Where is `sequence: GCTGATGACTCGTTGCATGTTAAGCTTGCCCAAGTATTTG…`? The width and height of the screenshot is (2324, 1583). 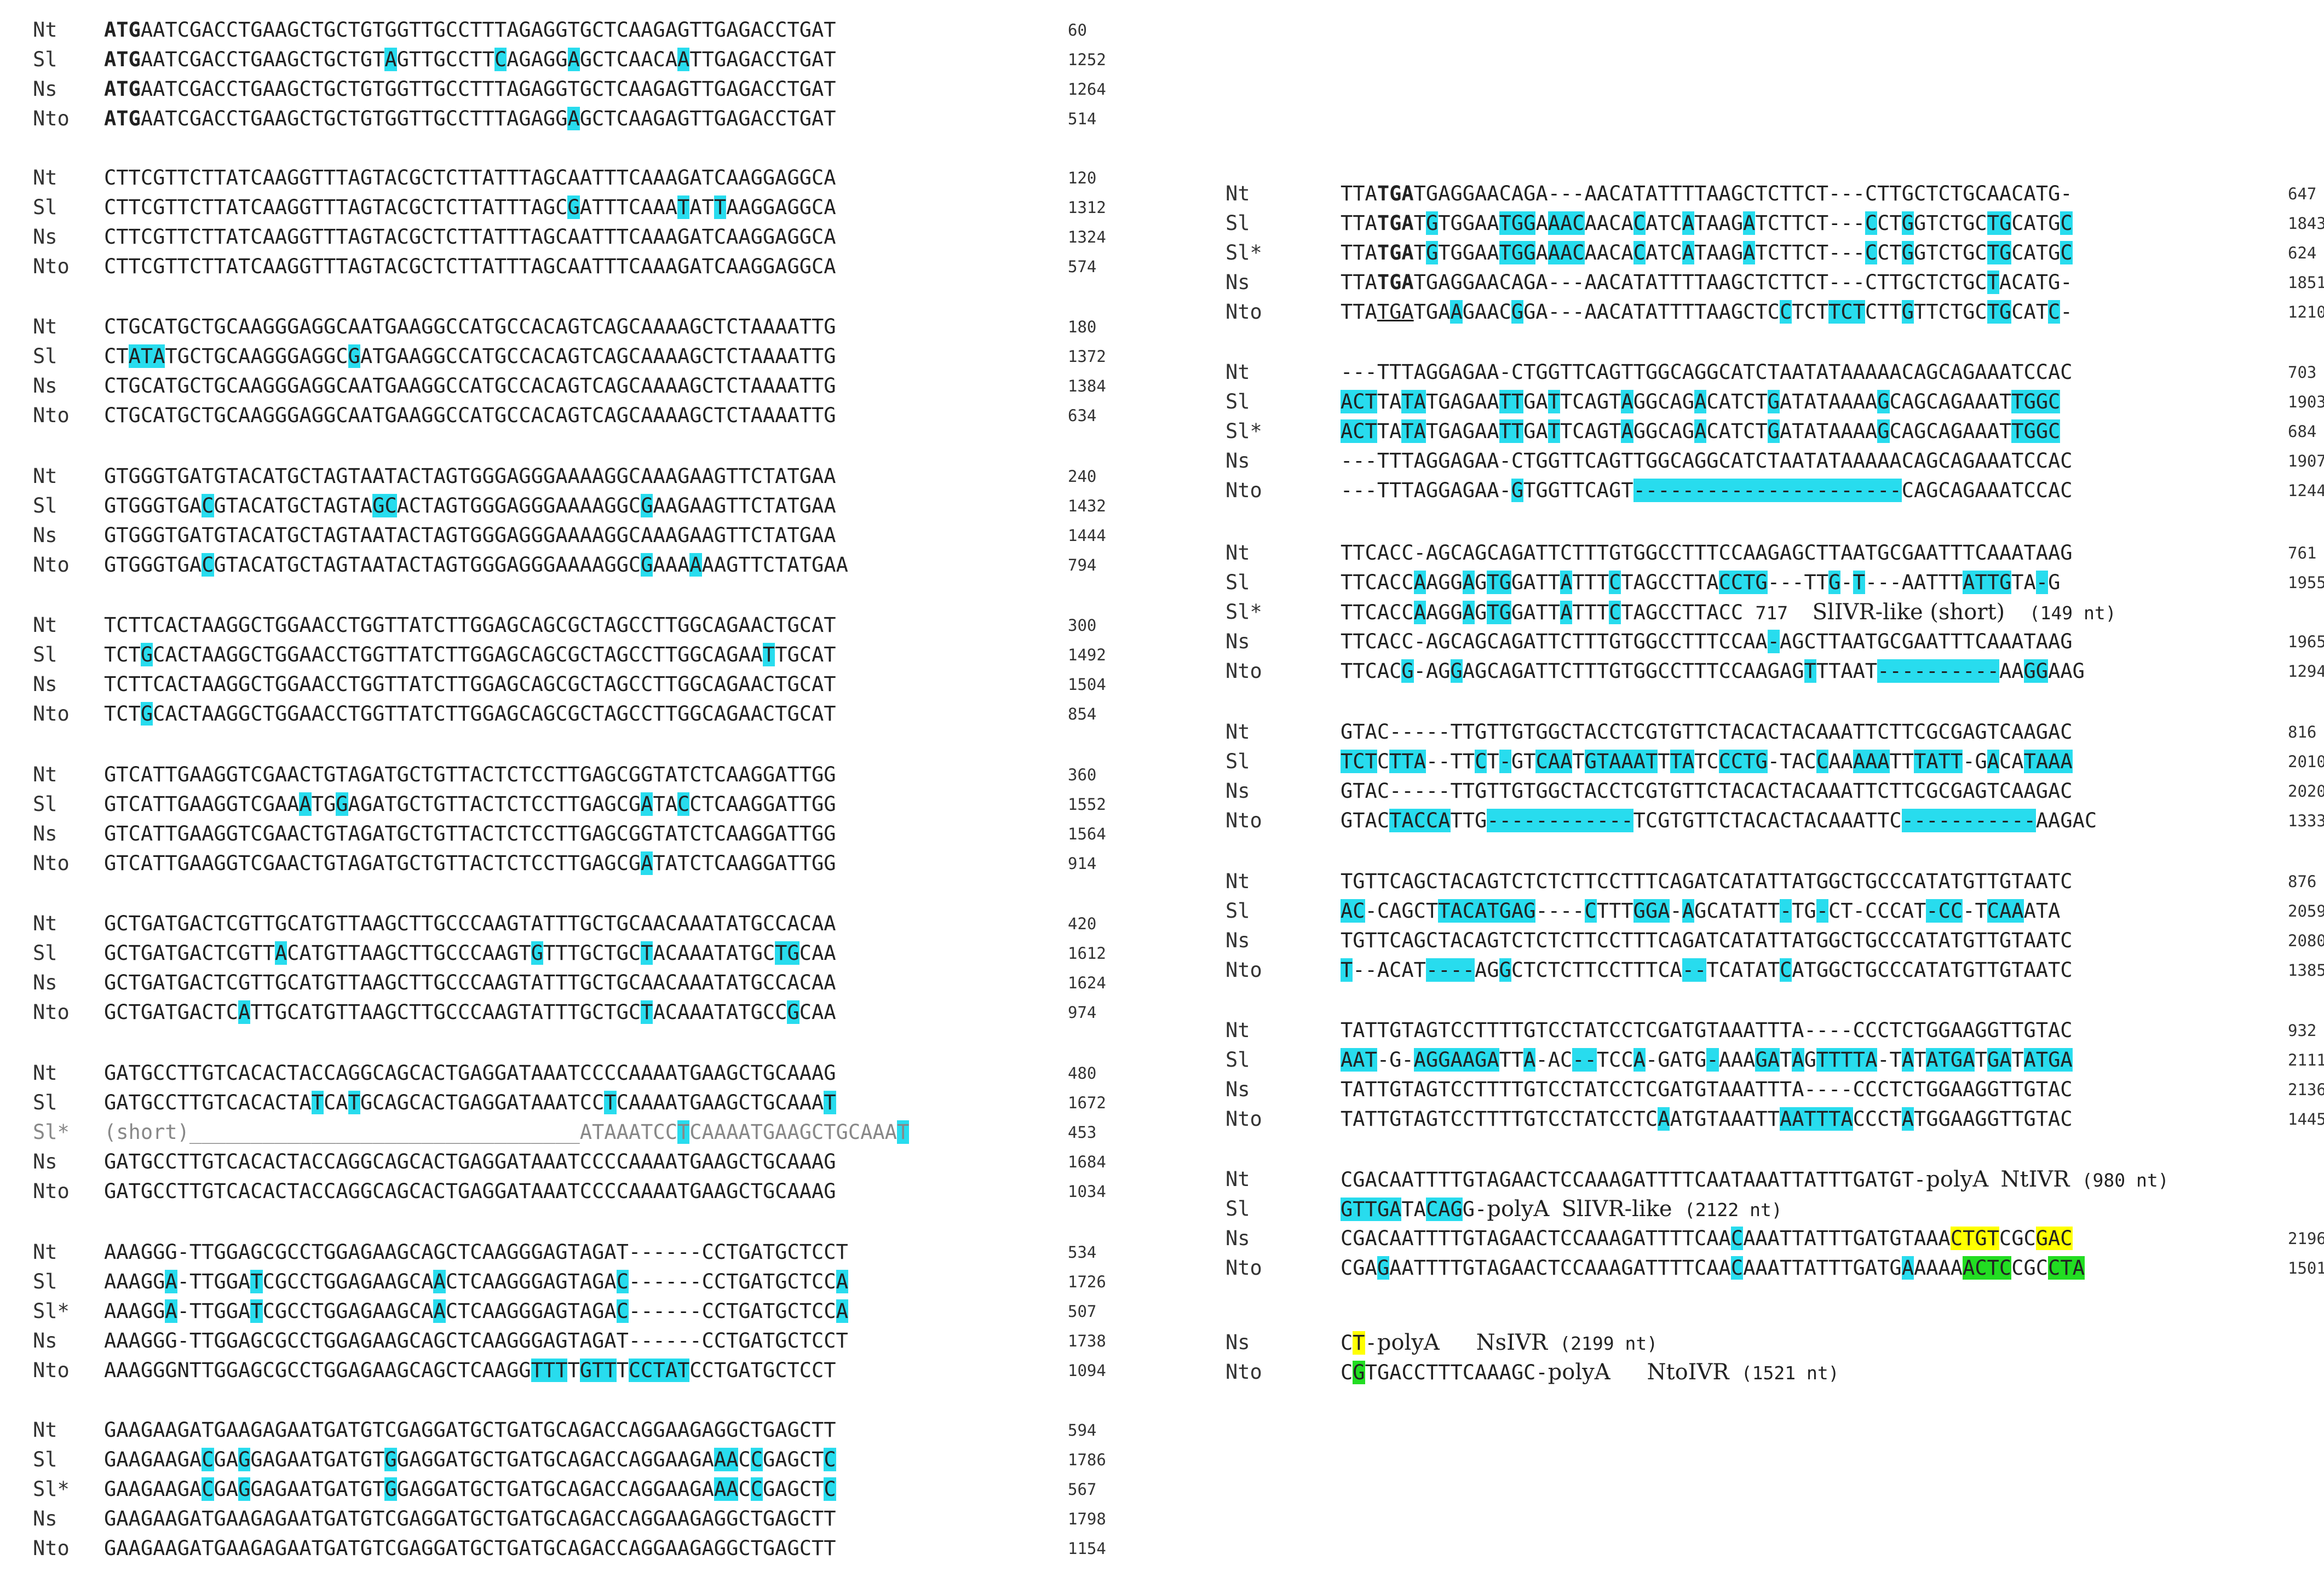
sequence: GCTGATGACTCGTTGCATGTTAAGCTTGCCCAAGTATTTG… is located at coordinates (470, 983).